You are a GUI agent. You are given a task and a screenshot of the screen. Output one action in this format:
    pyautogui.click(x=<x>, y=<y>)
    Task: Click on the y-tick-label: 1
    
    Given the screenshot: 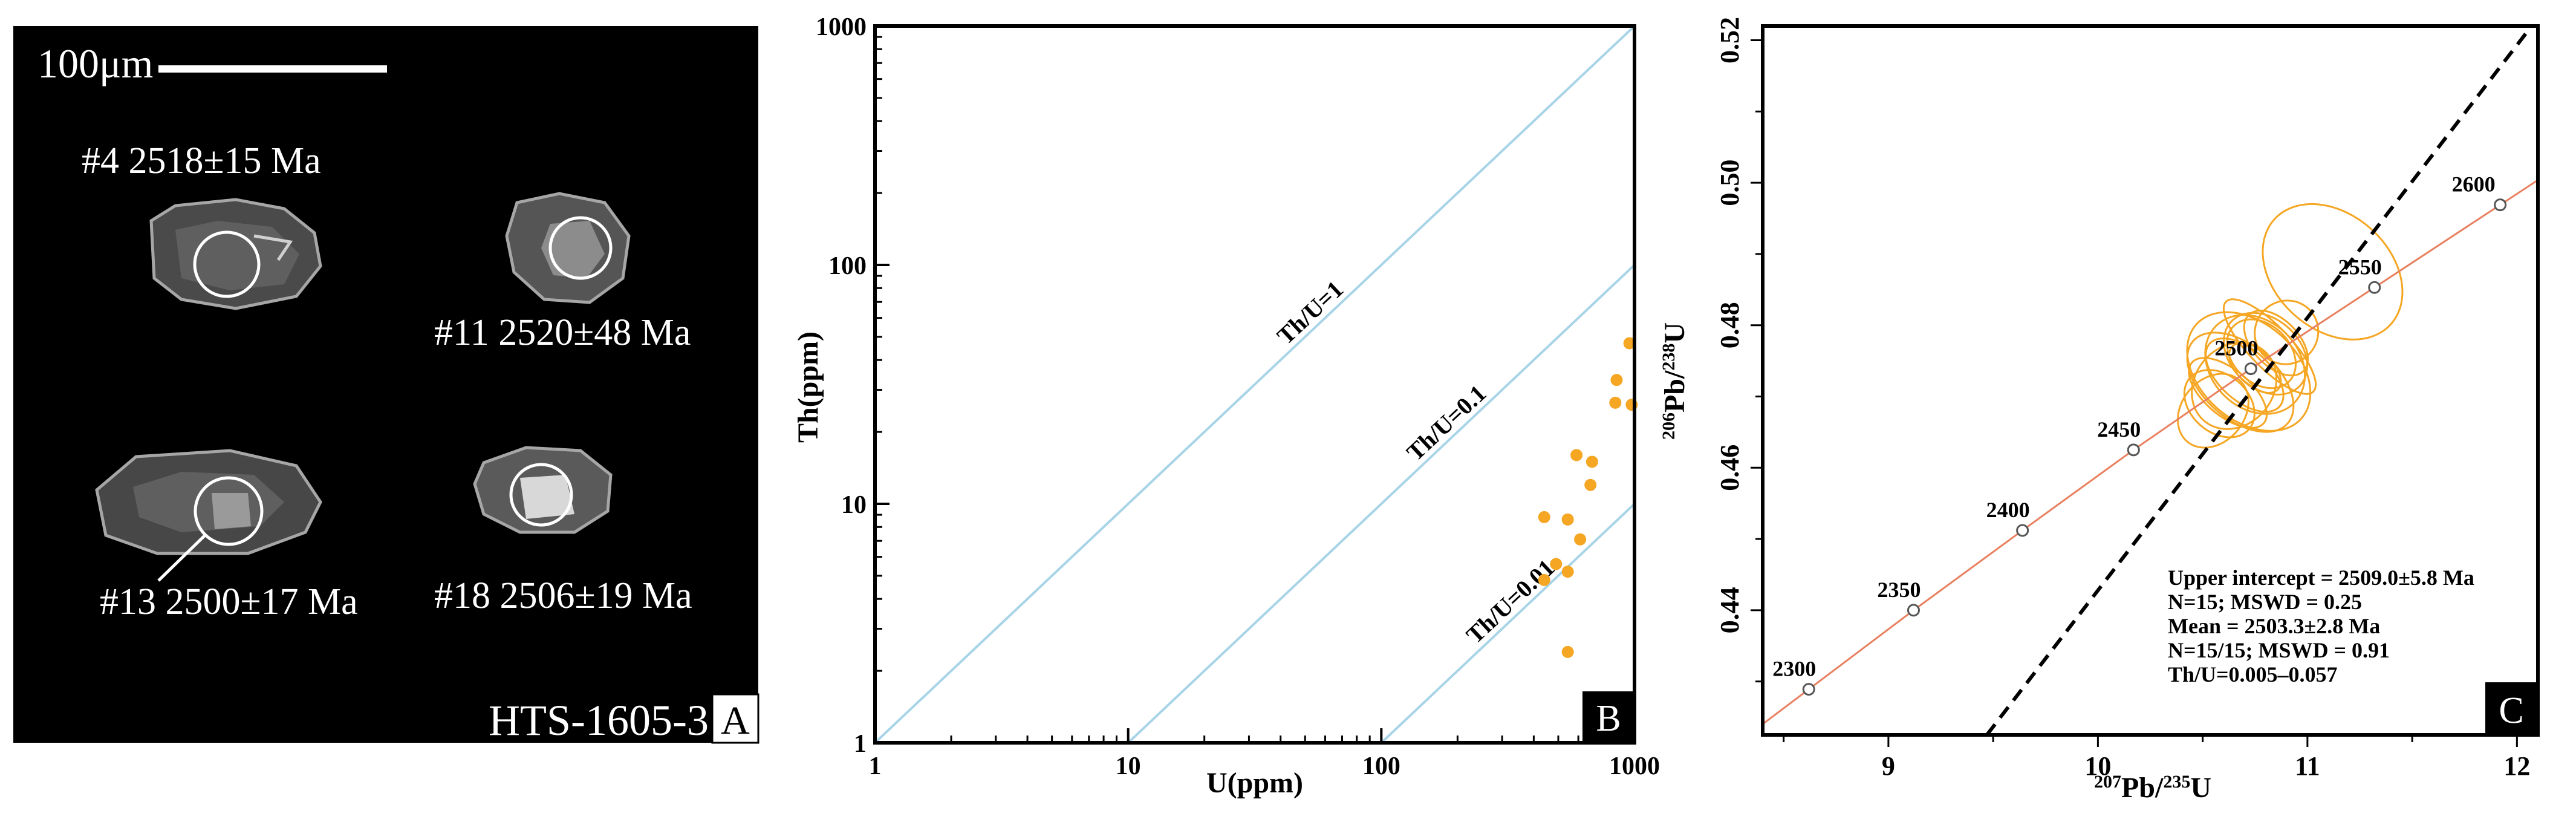 What is the action you would take?
    pyautogui.click(x=860, y=744)
    